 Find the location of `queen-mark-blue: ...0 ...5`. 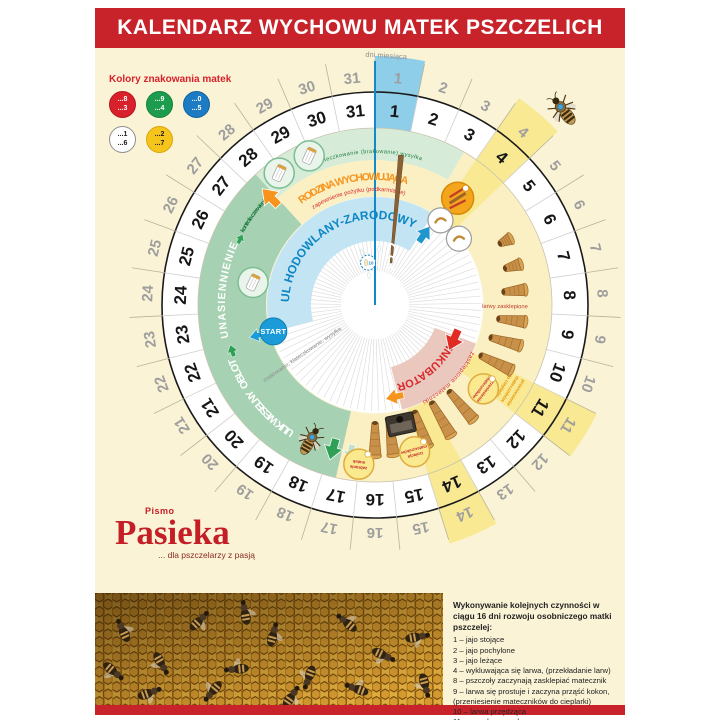

queen-mark-blue: ...0 ...5 is located at coordinates (196, 104).